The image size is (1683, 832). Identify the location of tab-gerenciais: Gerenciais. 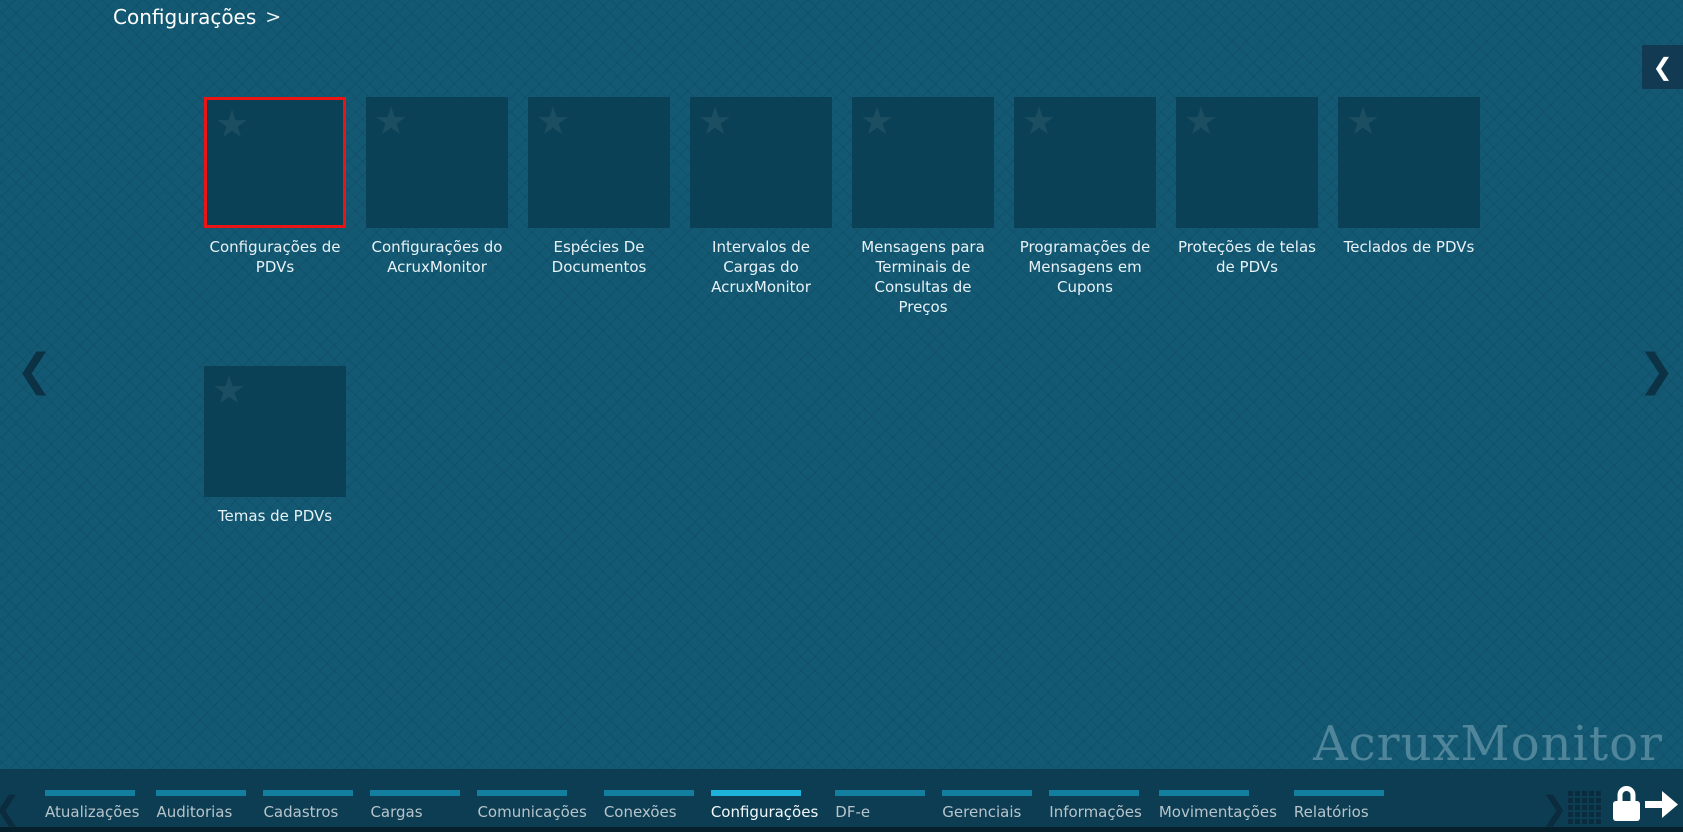
(987, 805).